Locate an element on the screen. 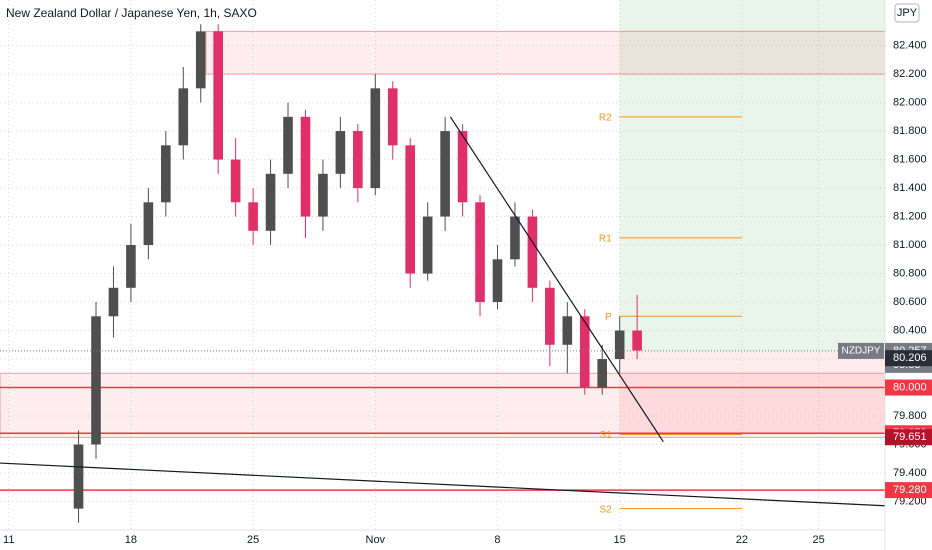 The image size is (932, 550). currency-box is located at coordinates (907, 13).